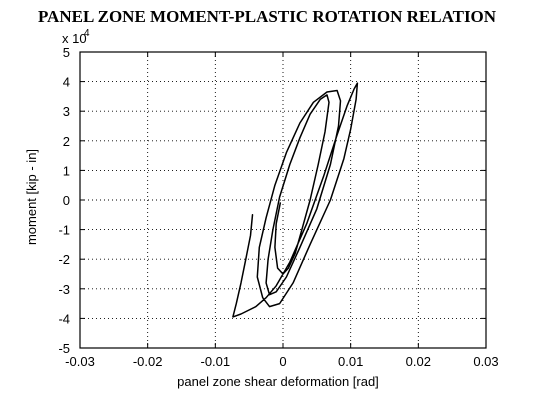  What do you see at coordinates (418, 361) in the screenshot?
I see `x-tick-label: 0.02` at bounding box center [418, 361].